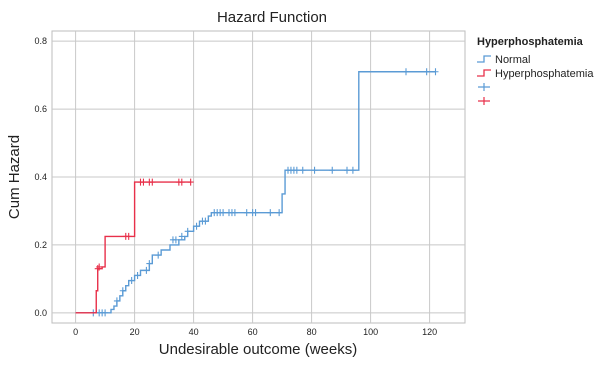 The image size is (602, 367). What do you see at coordinates (75, 332) in the screenshot?
I see `x-tick-label: 0` at bounding box center [75, 332].